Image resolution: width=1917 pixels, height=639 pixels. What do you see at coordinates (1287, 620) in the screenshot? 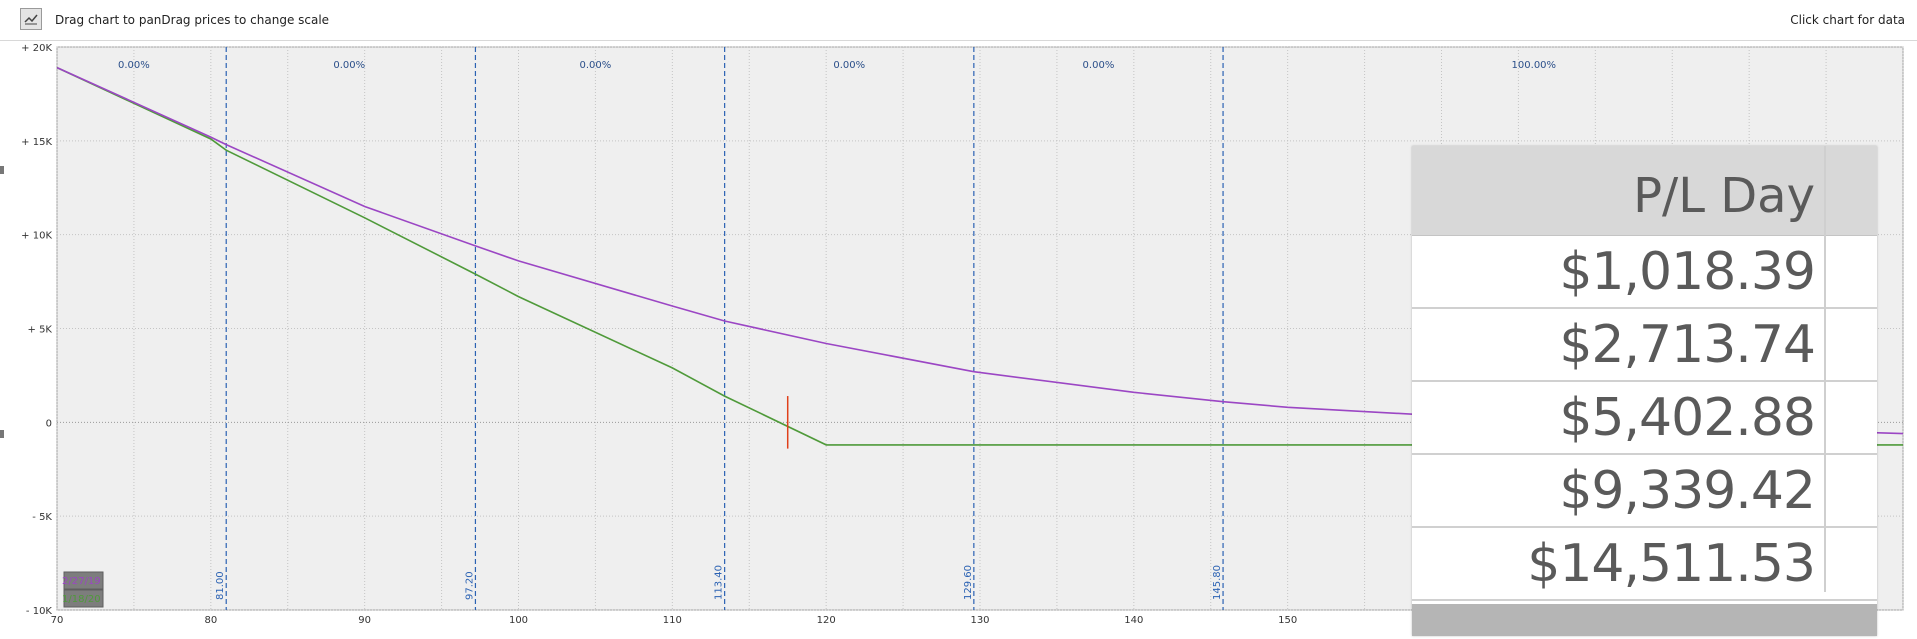
I see `x-tick-label: 150` at bounding box center [1287, 620].